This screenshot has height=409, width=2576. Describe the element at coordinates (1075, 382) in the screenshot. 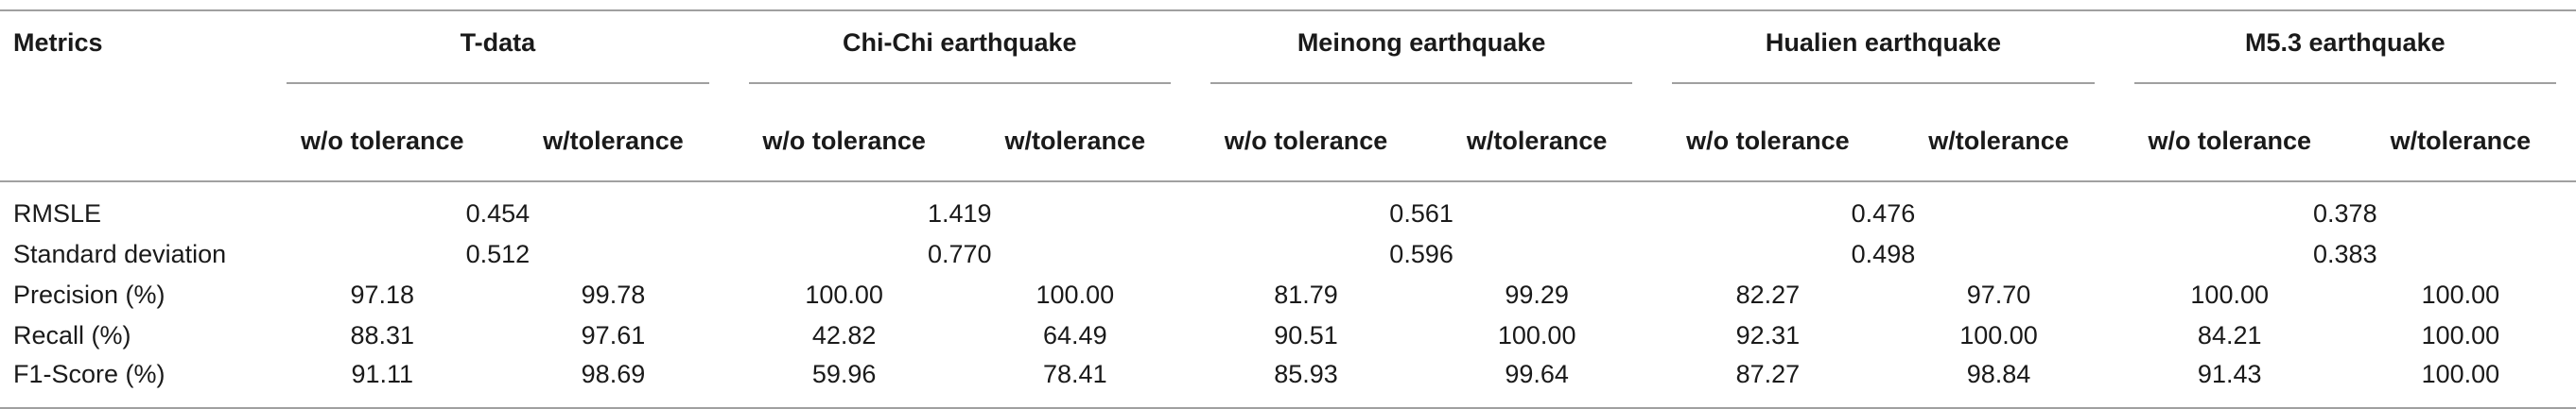

I see `table-cell: 78.41` at that location.